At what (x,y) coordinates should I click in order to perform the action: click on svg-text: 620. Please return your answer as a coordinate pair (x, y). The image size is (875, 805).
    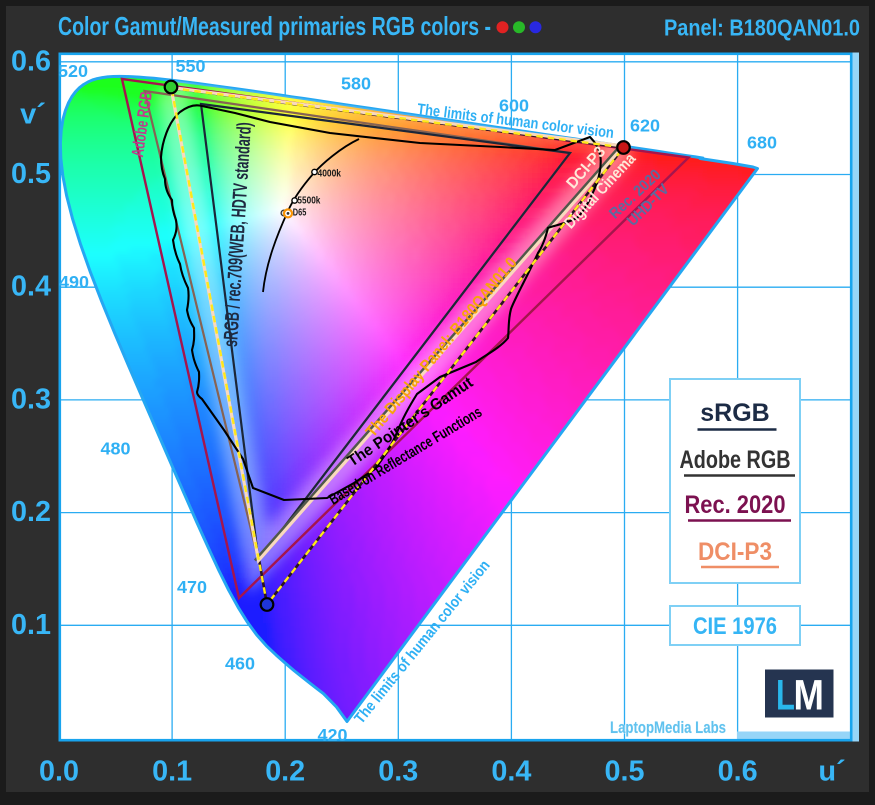
    Looking at the image, I should click on (645, 125).